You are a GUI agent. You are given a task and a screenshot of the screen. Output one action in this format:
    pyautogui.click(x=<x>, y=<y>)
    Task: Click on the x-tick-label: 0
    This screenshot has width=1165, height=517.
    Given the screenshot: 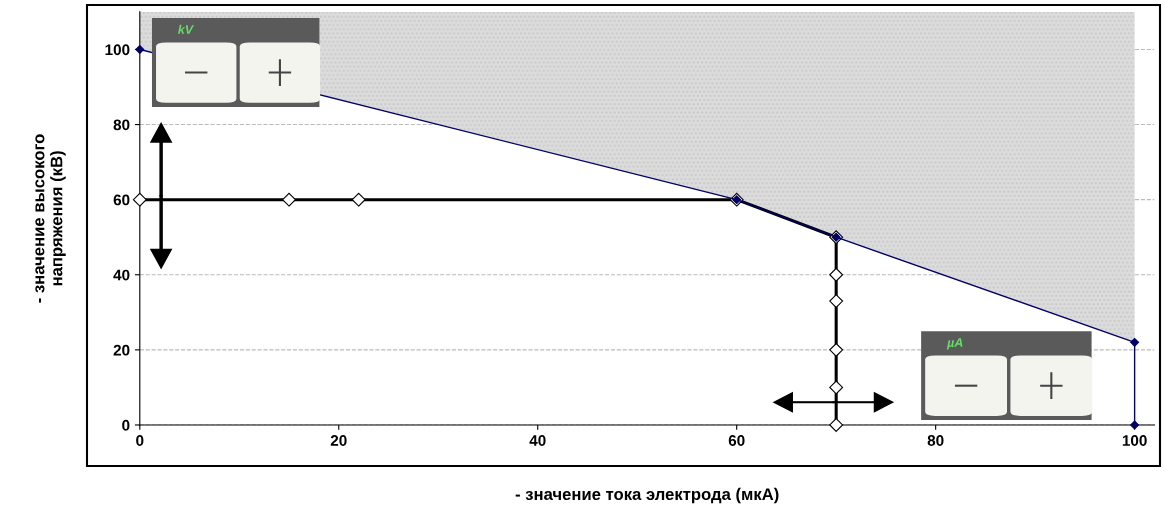 What is the action you would take?
    pyautogui.click(x=140, y=440)
    